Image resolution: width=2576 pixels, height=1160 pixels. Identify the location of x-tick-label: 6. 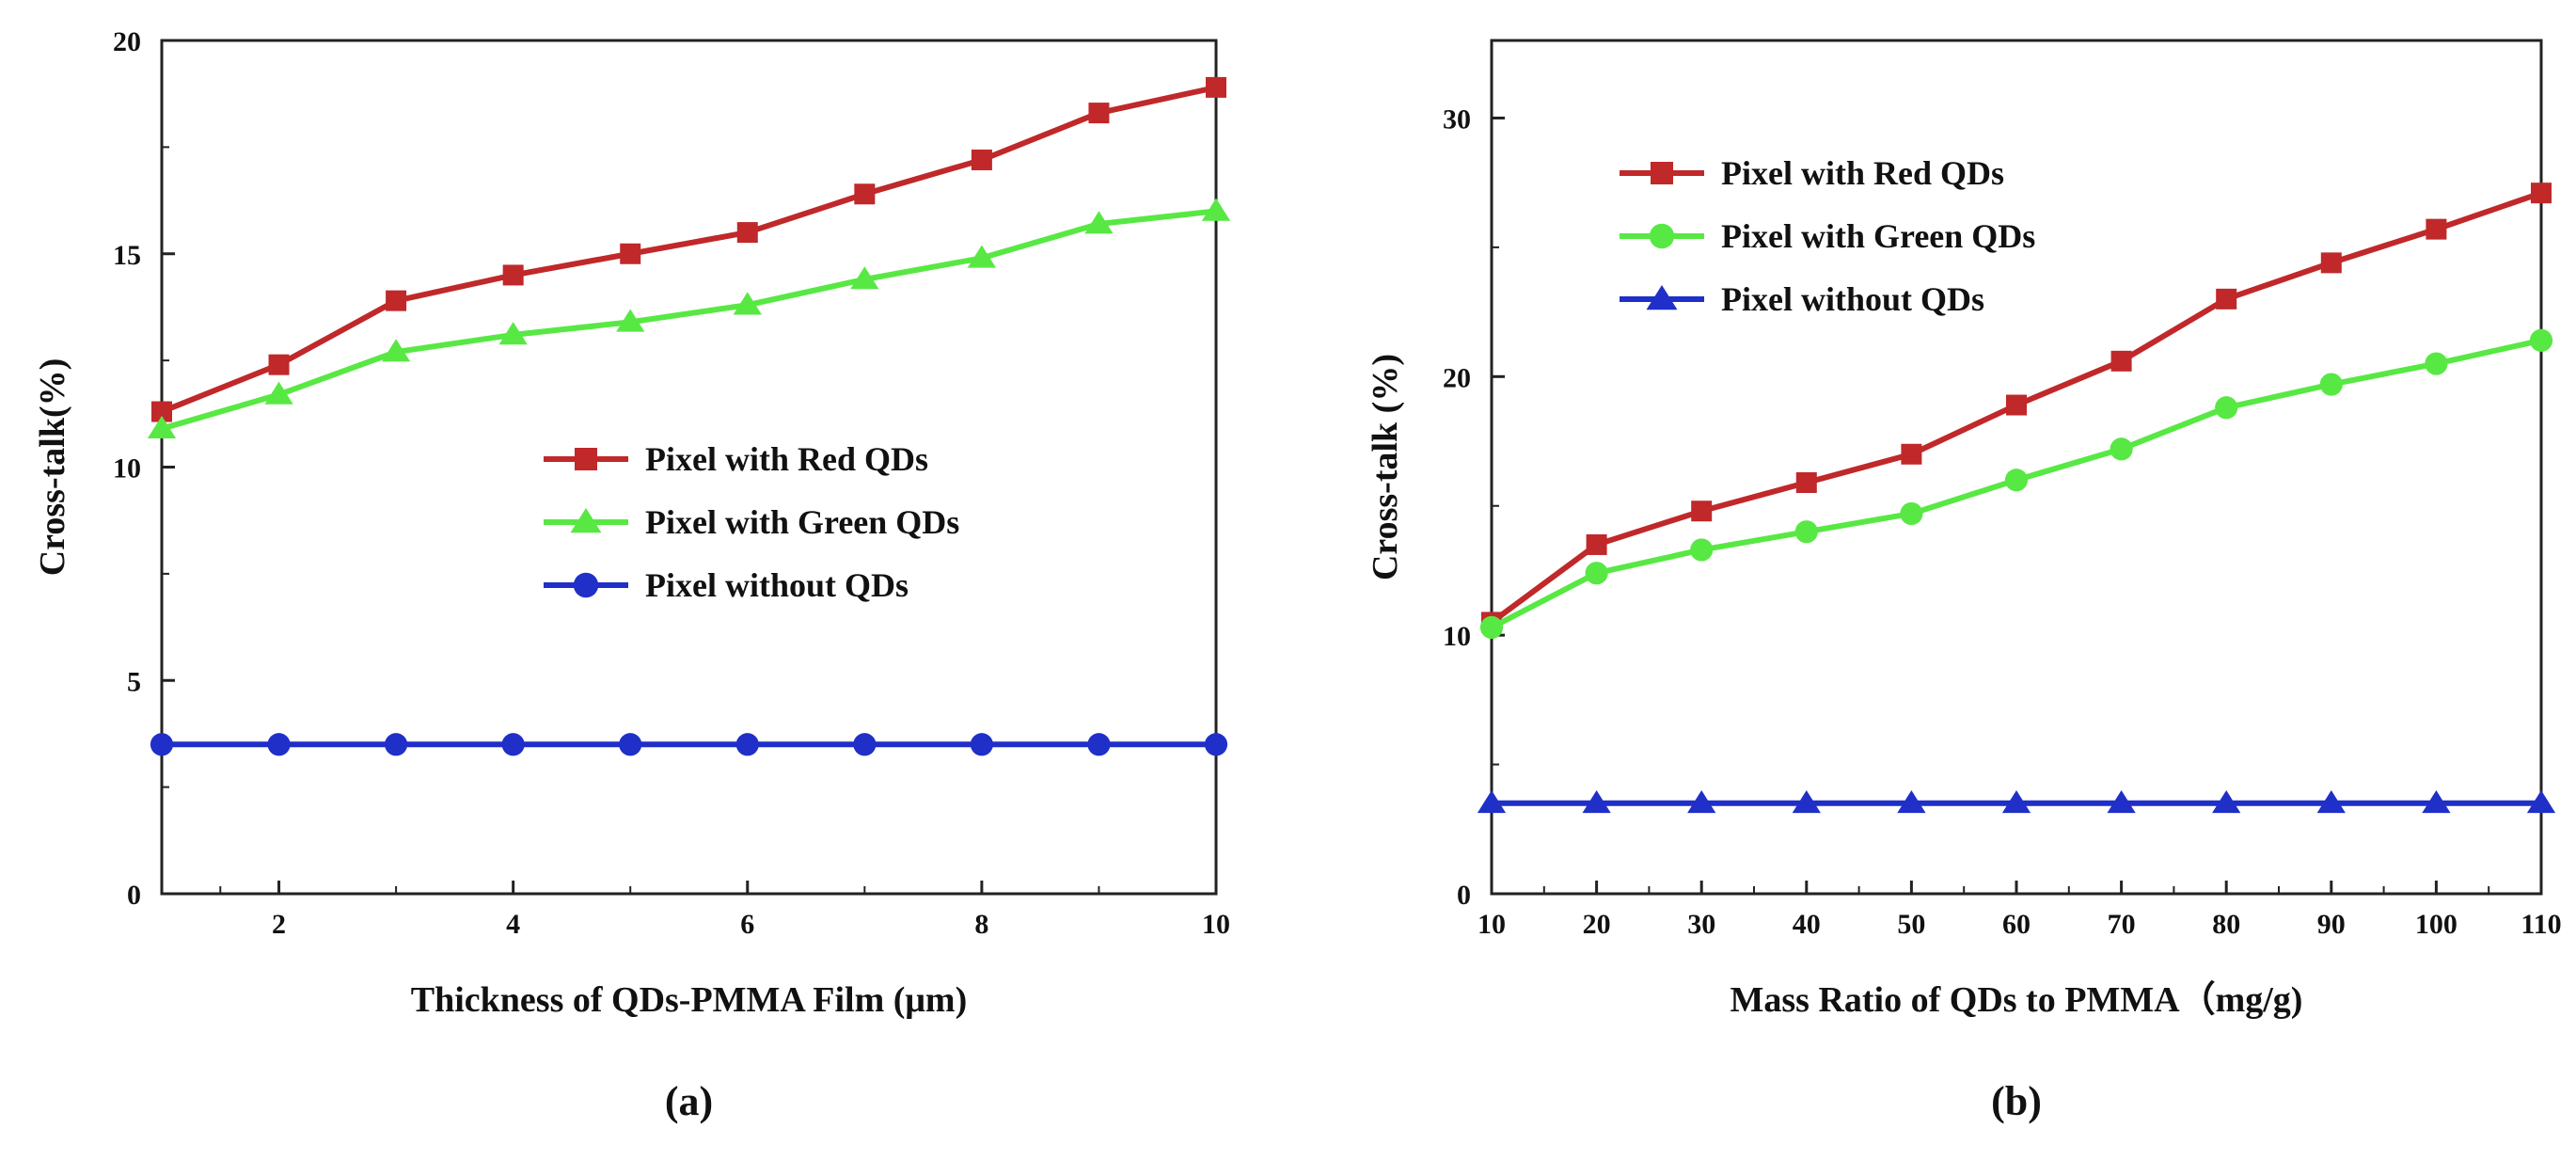
(747, 925).